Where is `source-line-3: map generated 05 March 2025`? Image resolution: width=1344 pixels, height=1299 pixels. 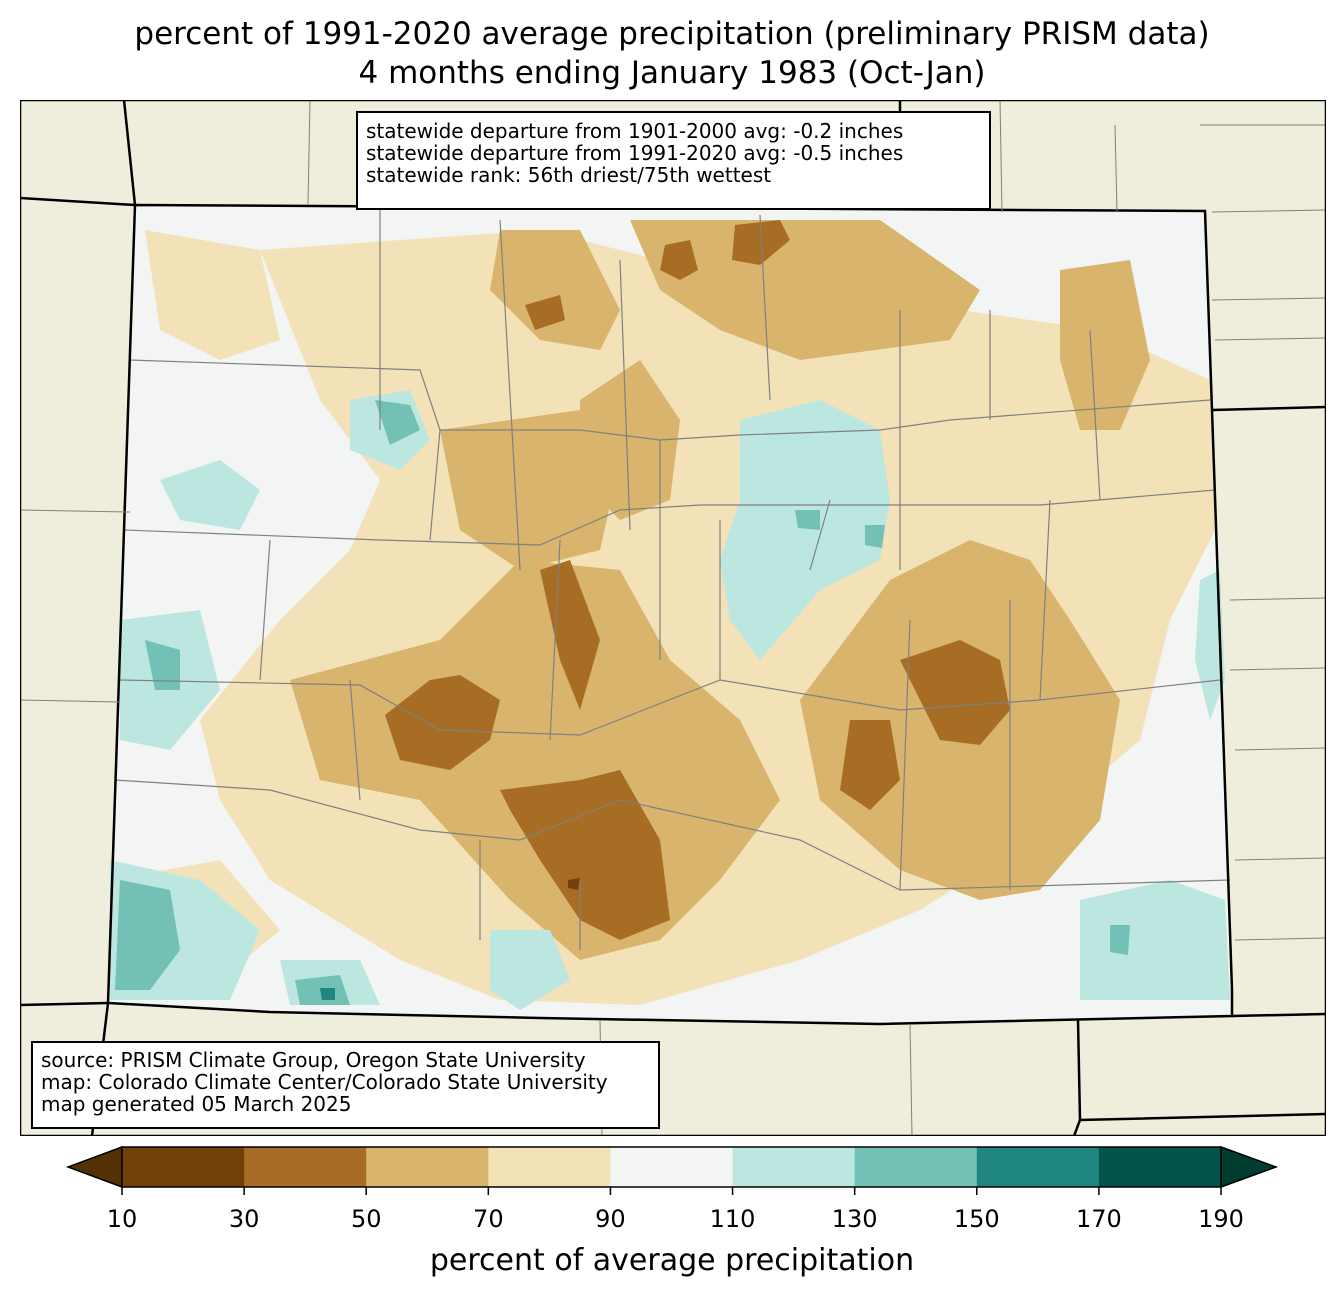 source-line-3: map generated 05 March 2025 is located at coordinates (196, 1104).